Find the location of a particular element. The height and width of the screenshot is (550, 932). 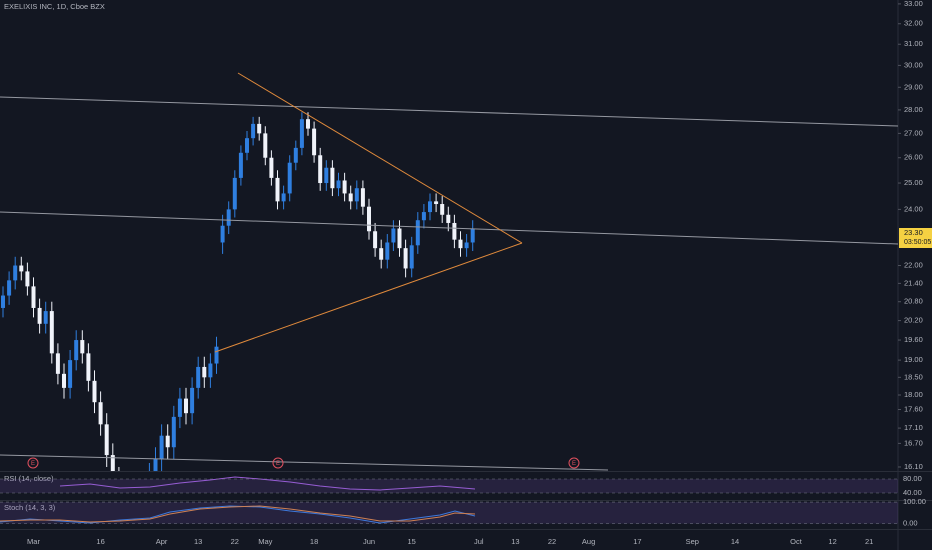

rsi-tick-label: 40.00 is located at coordinates (912, 492).